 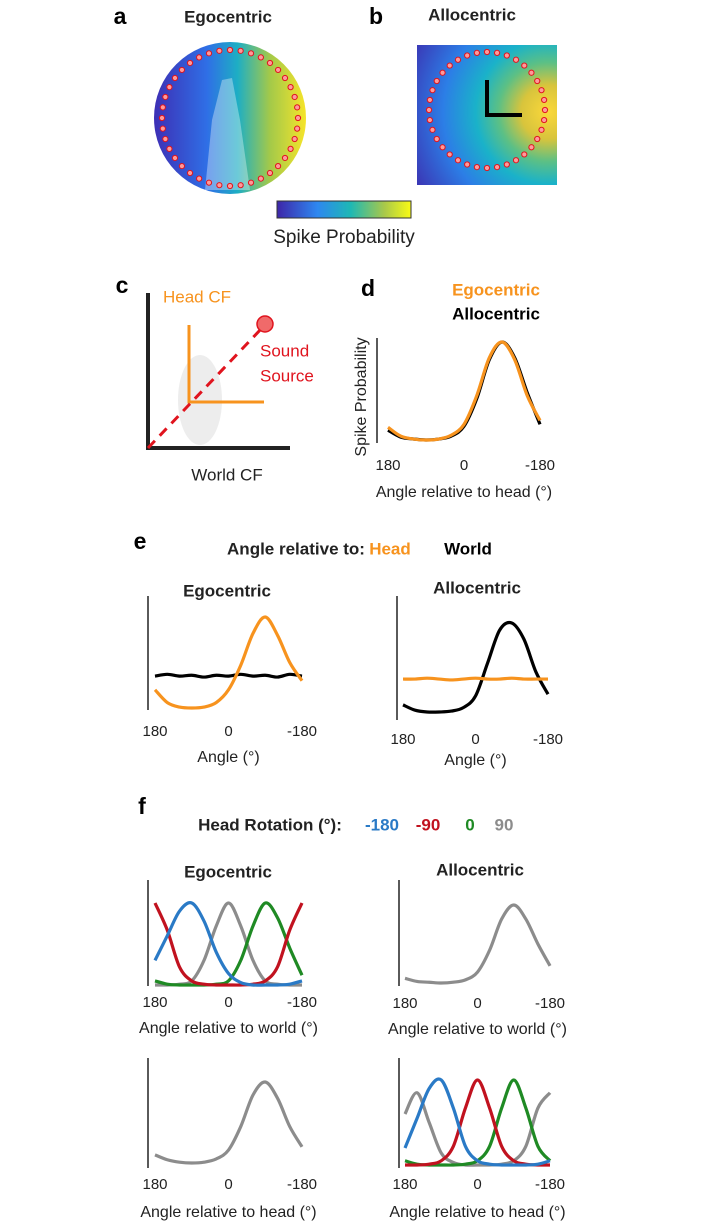 I want to click on head-cf-label: Head CF, so click(x=197, y=296).